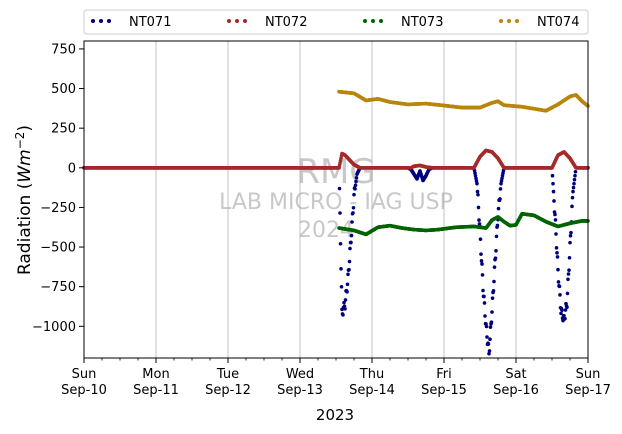  I want to click on legend-label: NT073, so click(422, 22).